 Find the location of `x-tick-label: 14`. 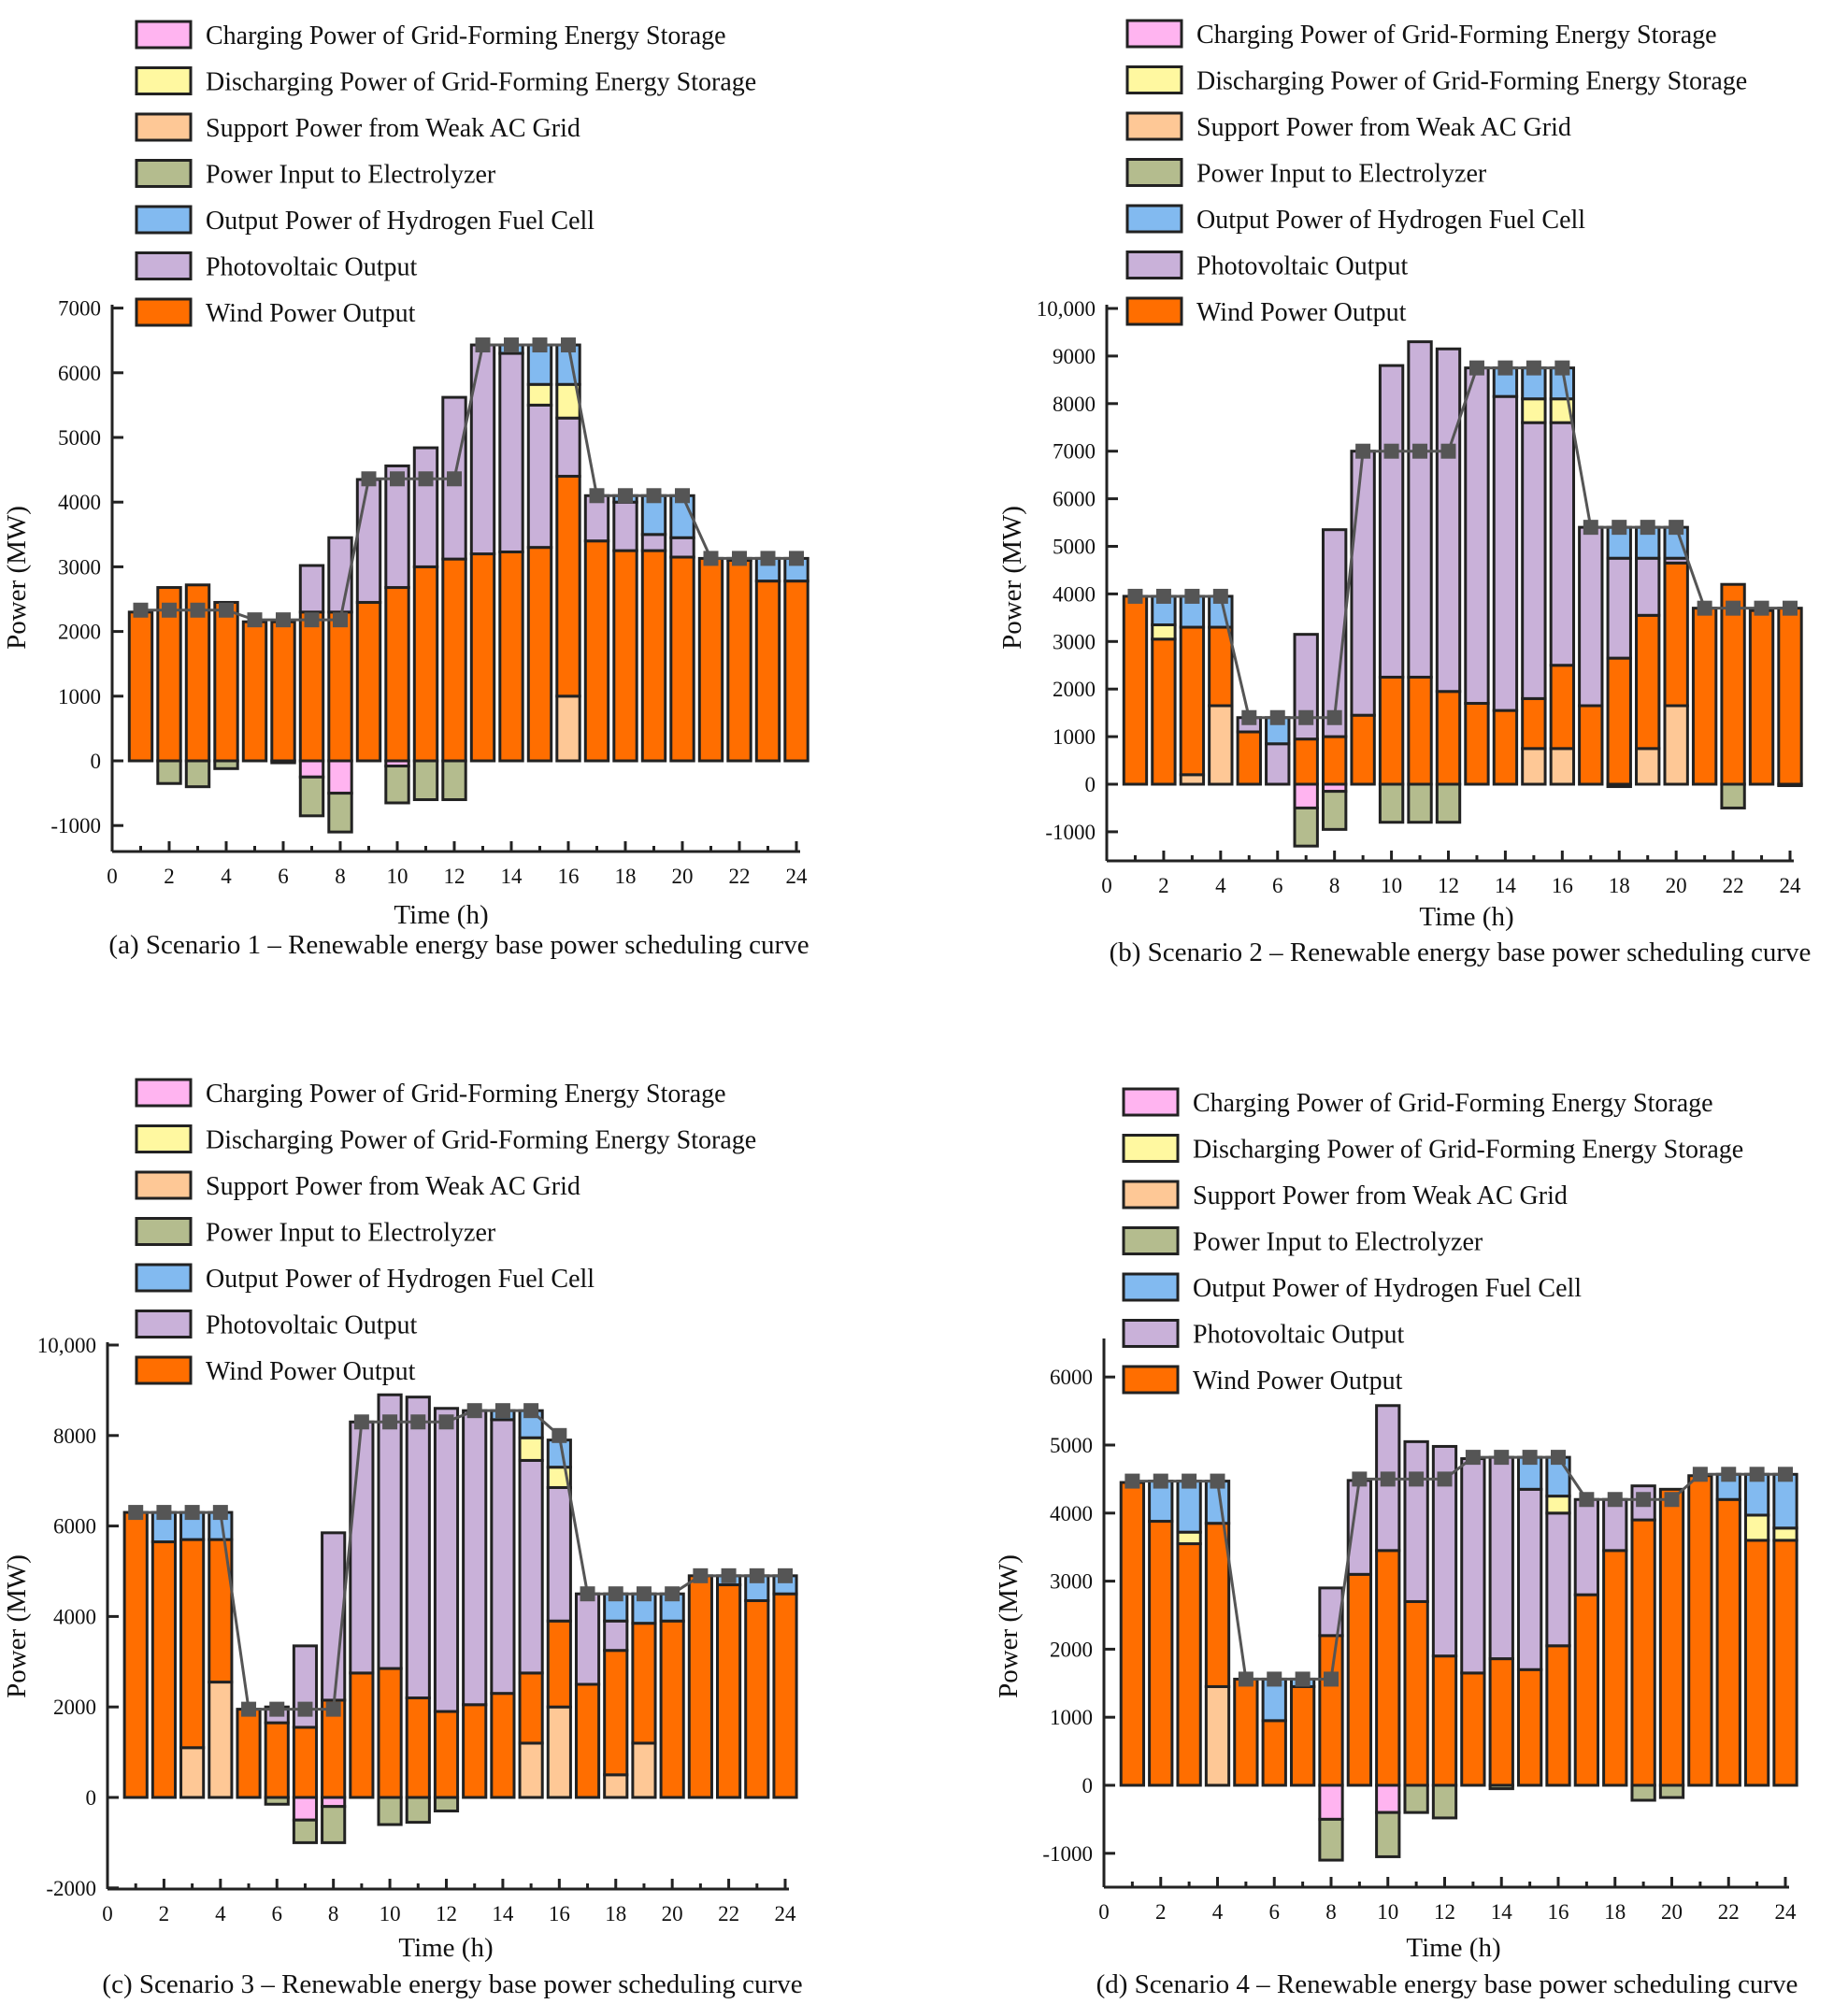

x-tick-label: 14 is located at coordinates (1502, 1912).